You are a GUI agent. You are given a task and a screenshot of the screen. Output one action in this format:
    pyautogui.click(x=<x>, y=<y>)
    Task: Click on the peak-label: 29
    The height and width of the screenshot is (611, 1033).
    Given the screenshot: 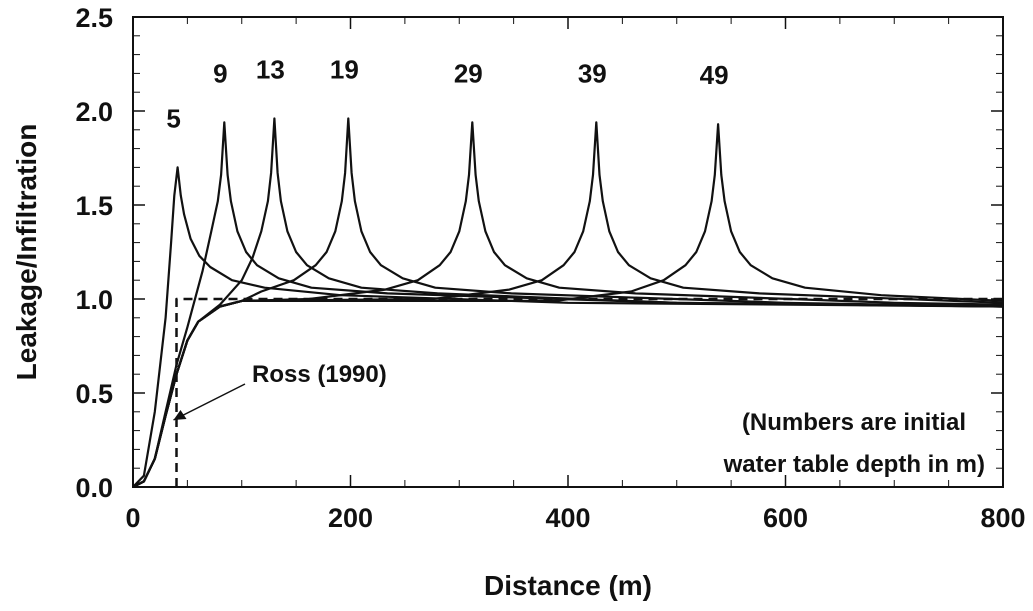 What is the action you would take?
    pyautogui.click(x=468, y=73)
    